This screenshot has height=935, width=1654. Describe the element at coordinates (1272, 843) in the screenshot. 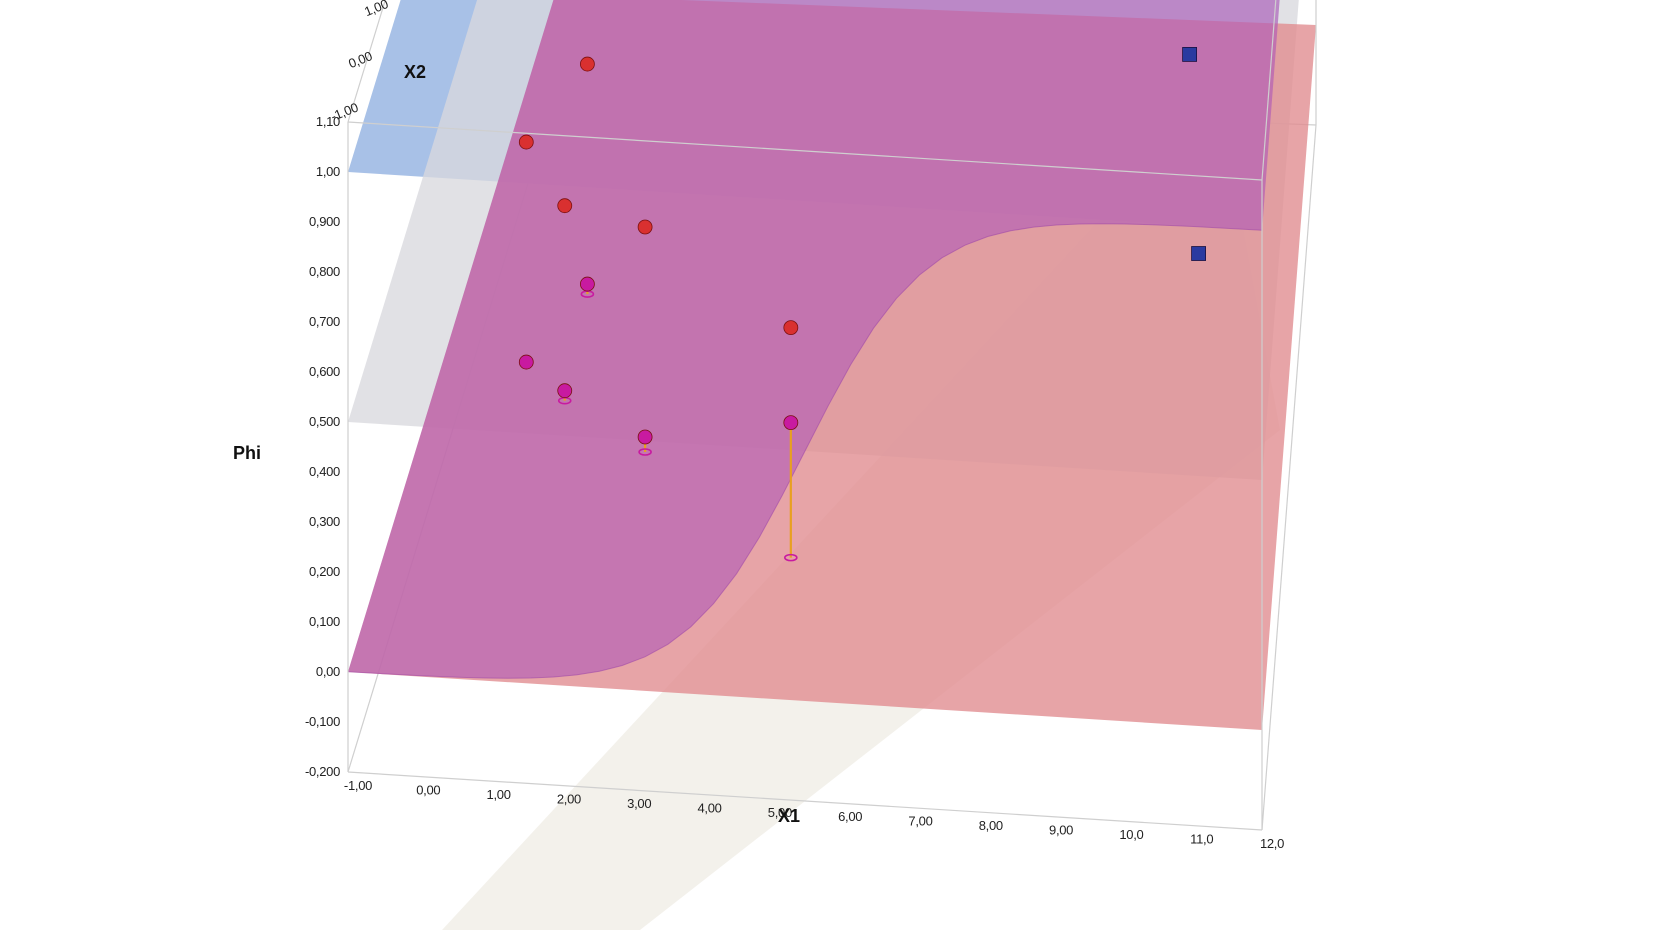

I see `x-tick-label: 12,0` at that location.